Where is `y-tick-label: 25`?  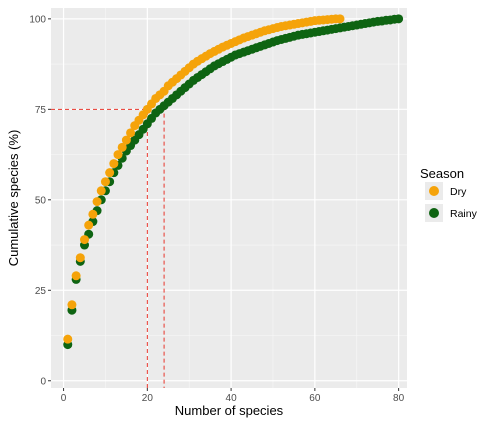 y-tick-label: 25 is located at coordinates (41, 291).